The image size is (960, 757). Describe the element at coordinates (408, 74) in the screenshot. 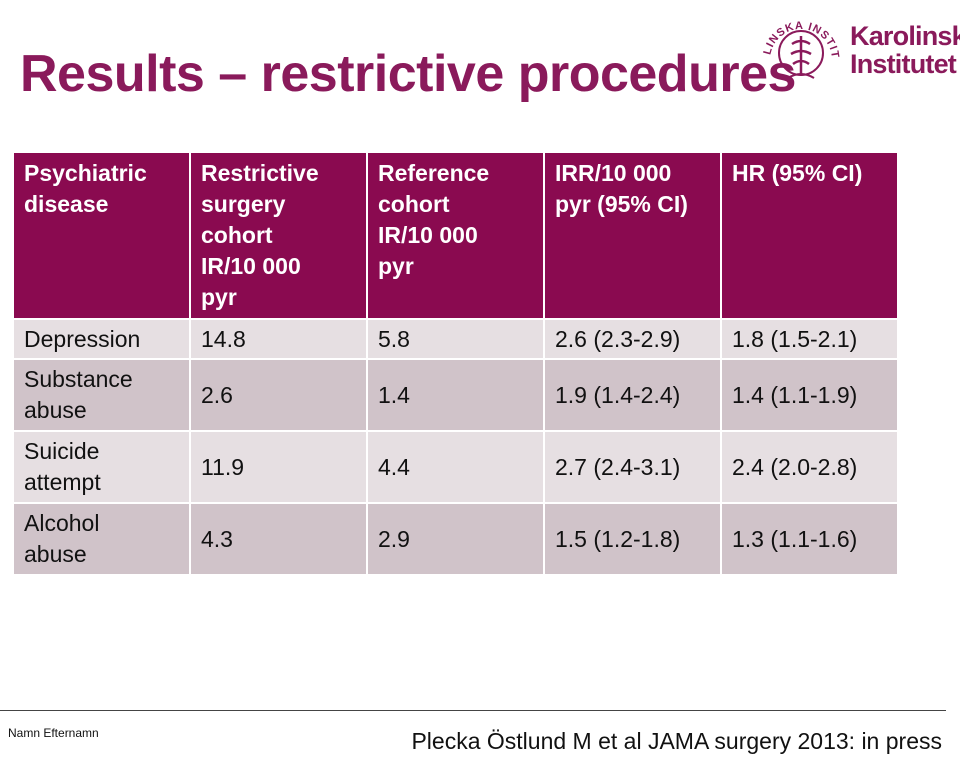

I see `slide-title: Results – restrictive procedures` at that location.